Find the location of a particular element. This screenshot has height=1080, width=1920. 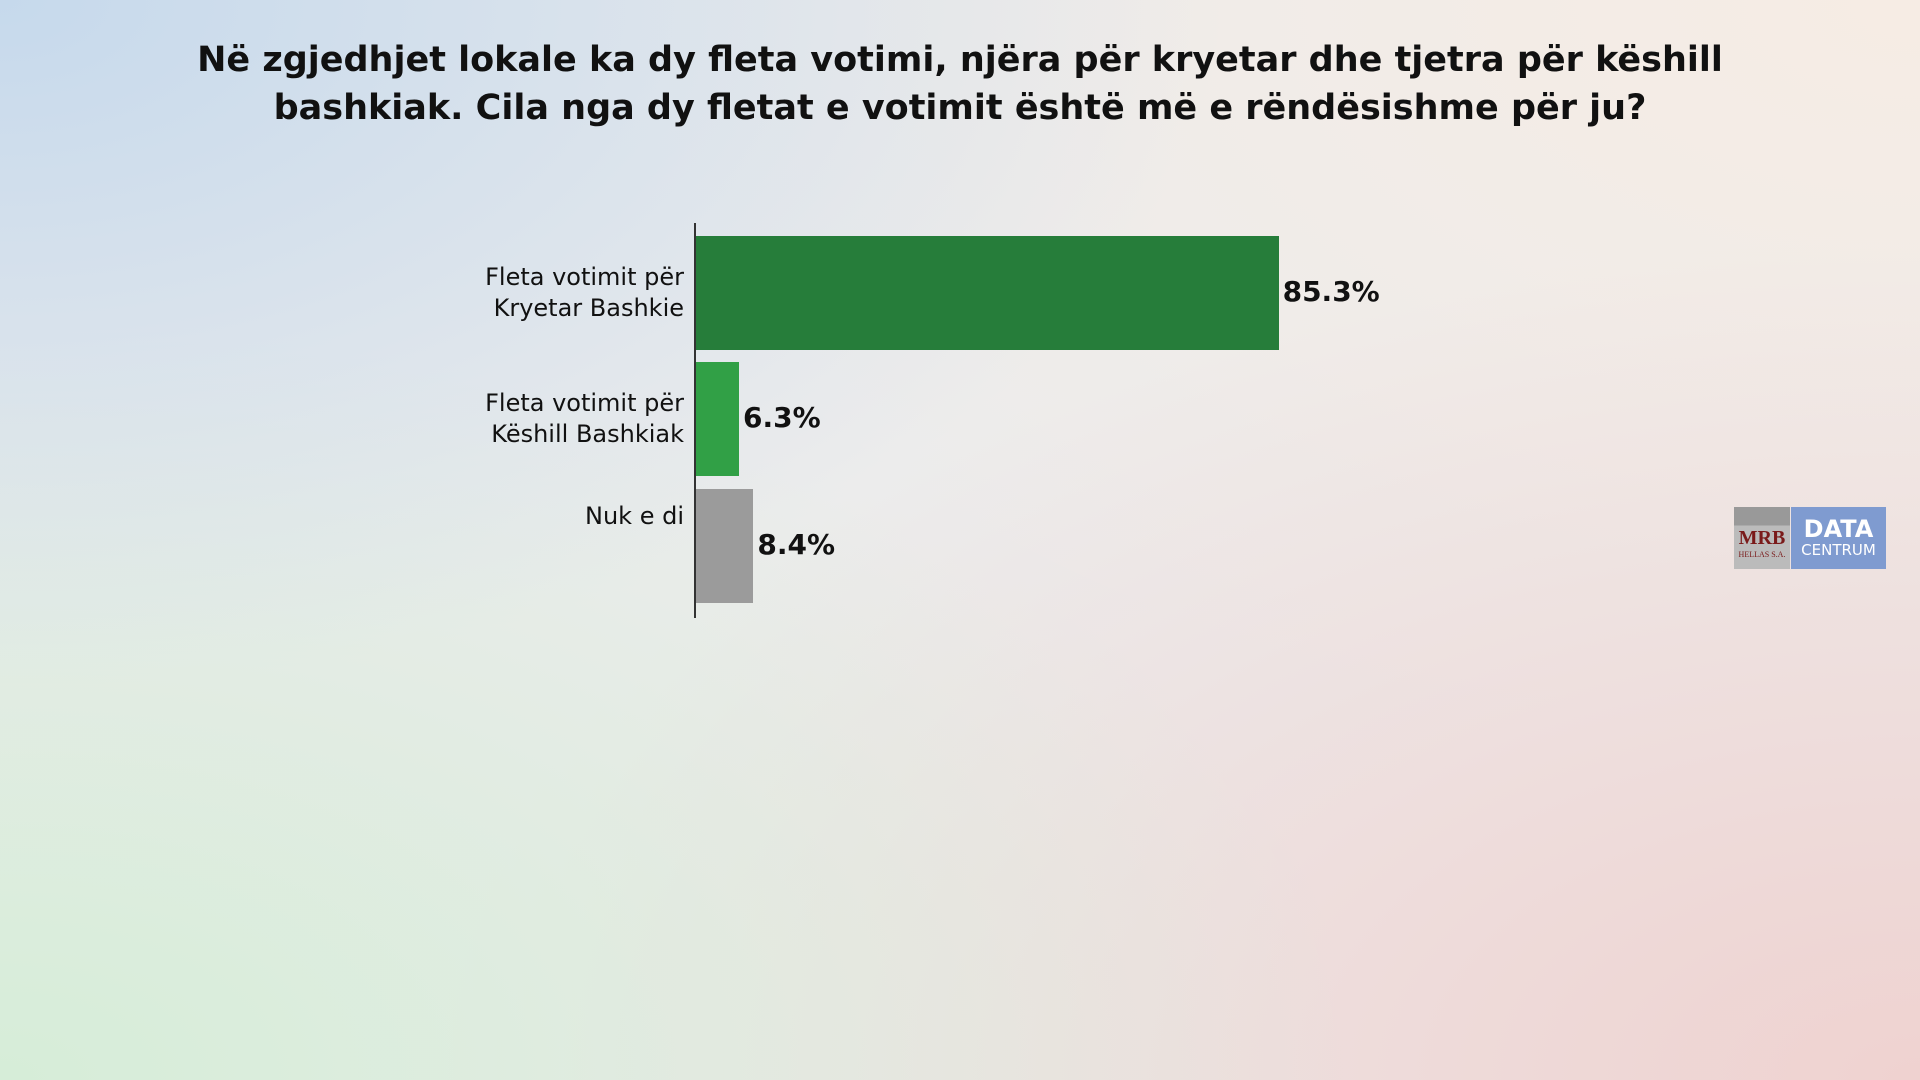

logo: MRB HELLAS S.A. DATA CENTRUM is located at coordinates (1810, 538).